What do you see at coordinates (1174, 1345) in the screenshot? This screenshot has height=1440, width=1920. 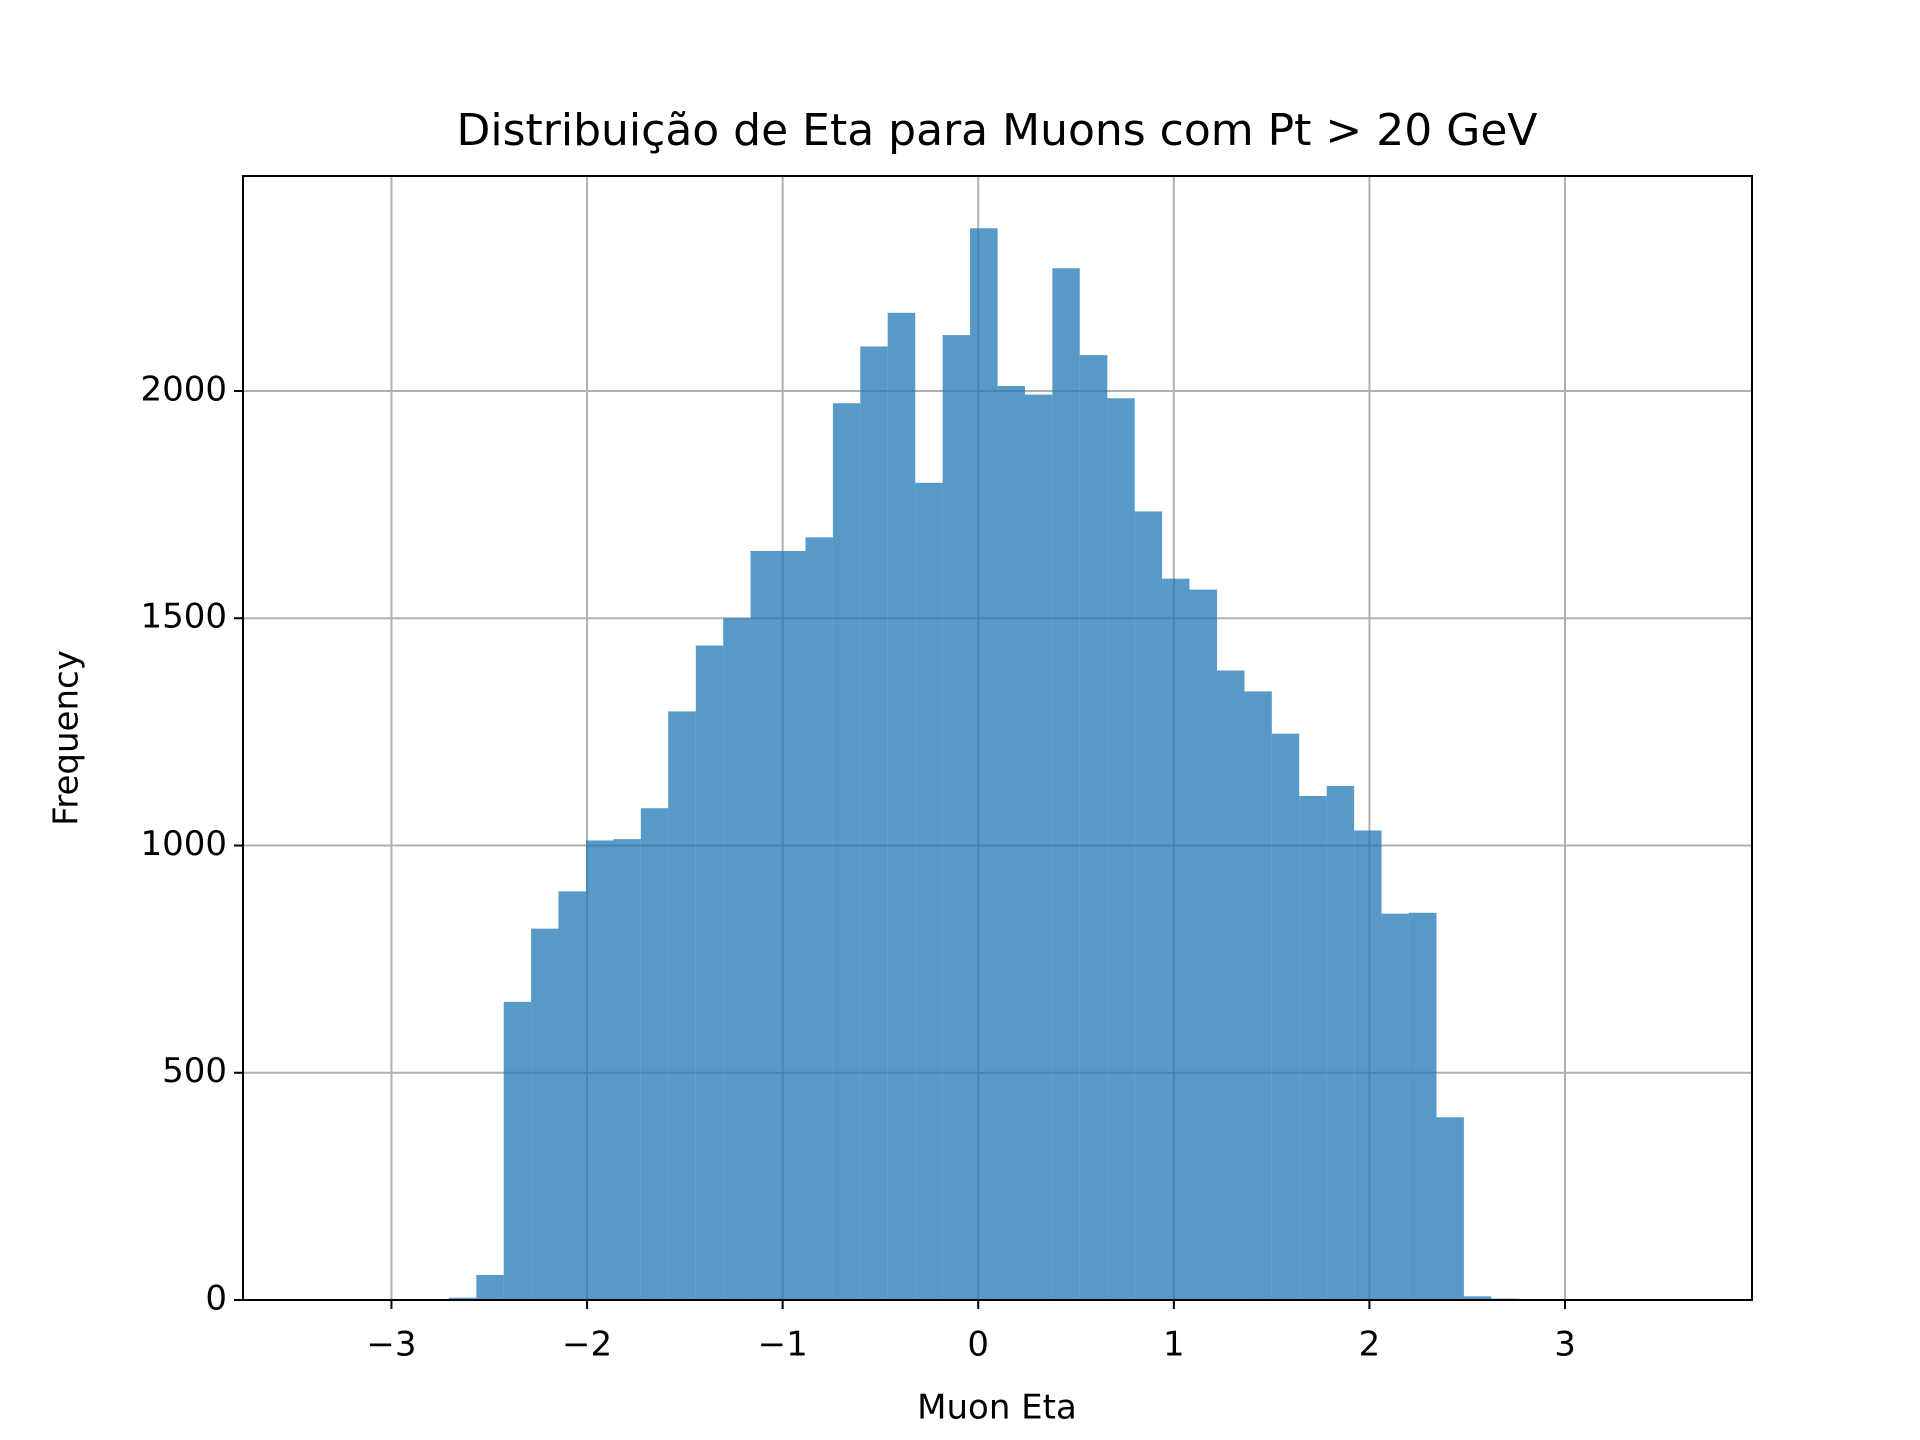 I see `x-tick-label: 1` at bounding box center [1174, 1345].